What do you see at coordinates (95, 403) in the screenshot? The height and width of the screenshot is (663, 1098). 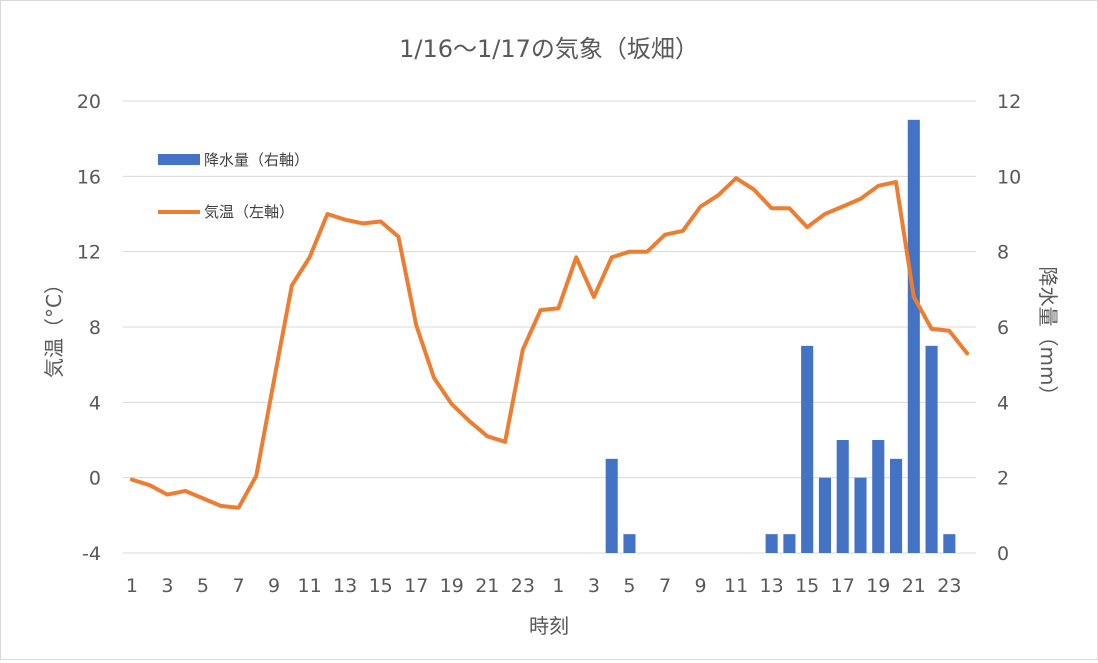 I see `left-tick-label: 4` at bounding box center [95, 403].